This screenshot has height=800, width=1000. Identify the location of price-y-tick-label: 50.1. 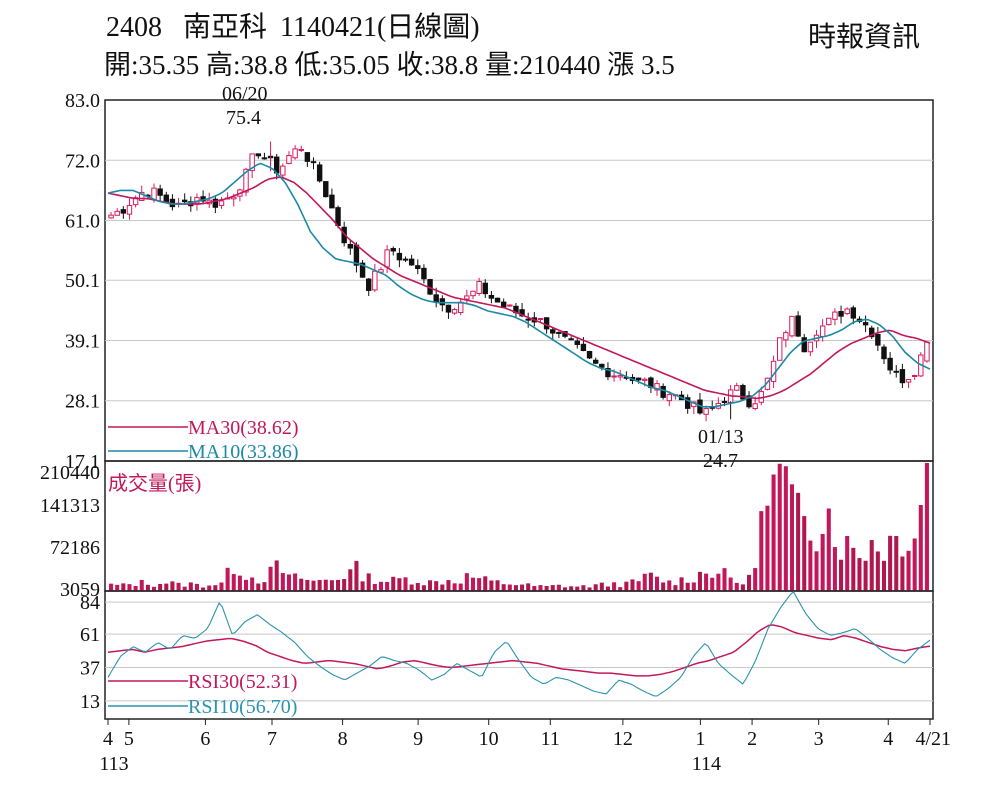
(82, 281).